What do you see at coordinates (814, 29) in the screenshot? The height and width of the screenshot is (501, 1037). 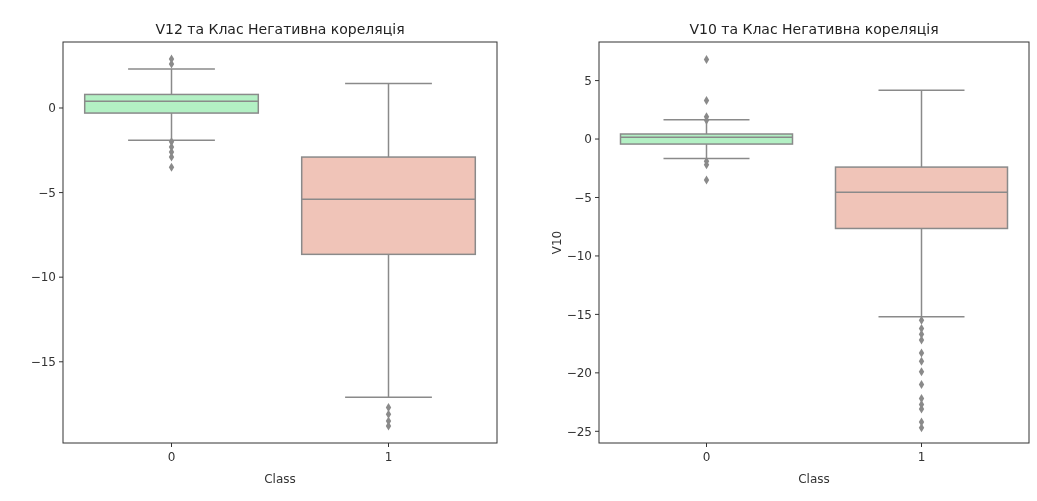 I see `chart-title: V10 та Клас Негативна кореляція` at bounding box center [814, 29].